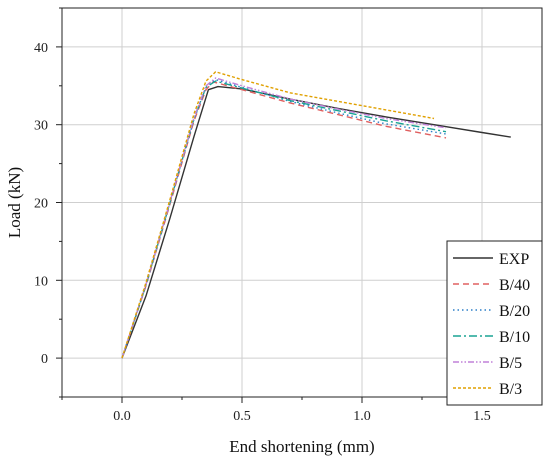 Image resolution: width=550 pixels, height=467 pixels. What do you see at coordinates (362, 416) in the screenshot?
I see `x-tick-label: 1.0` at bounding box center [362, 416].